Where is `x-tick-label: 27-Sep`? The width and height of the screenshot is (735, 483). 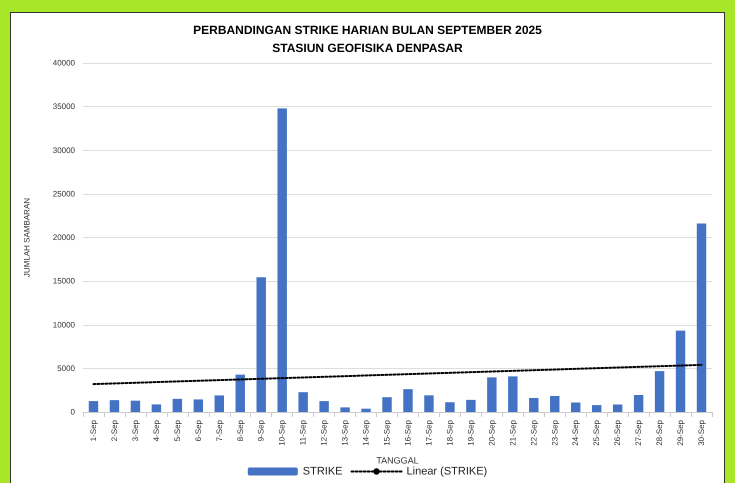
x-tick-label: 27-Sep is located at coordinates (639, 432).